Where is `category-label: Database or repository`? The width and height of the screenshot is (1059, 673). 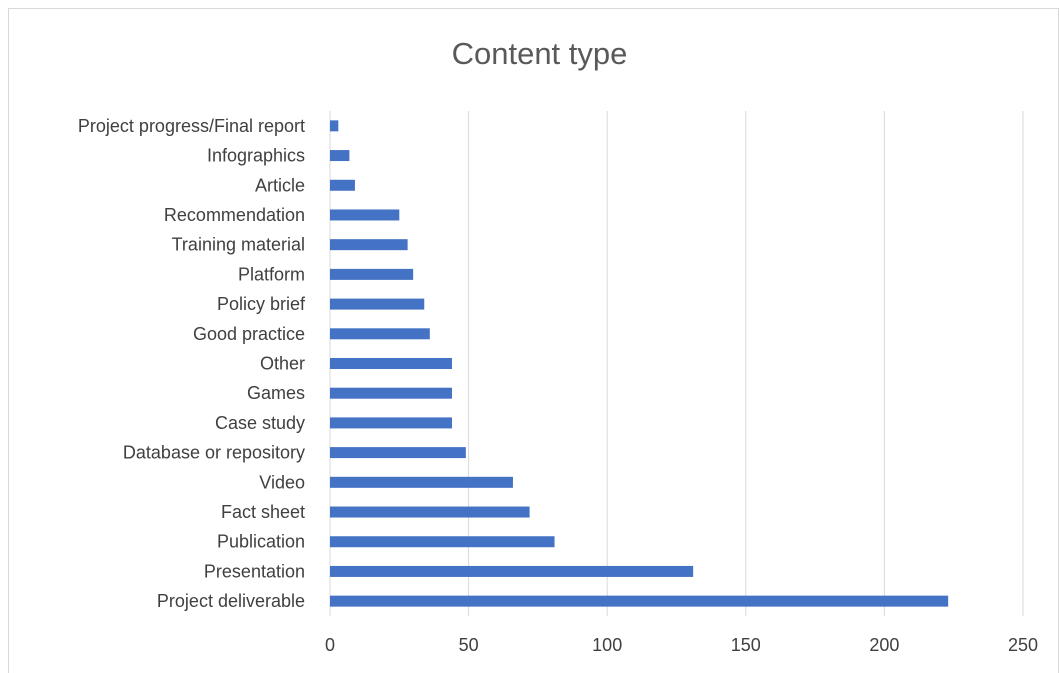
category-label: Database or repository is located at coordinates (214, 453).